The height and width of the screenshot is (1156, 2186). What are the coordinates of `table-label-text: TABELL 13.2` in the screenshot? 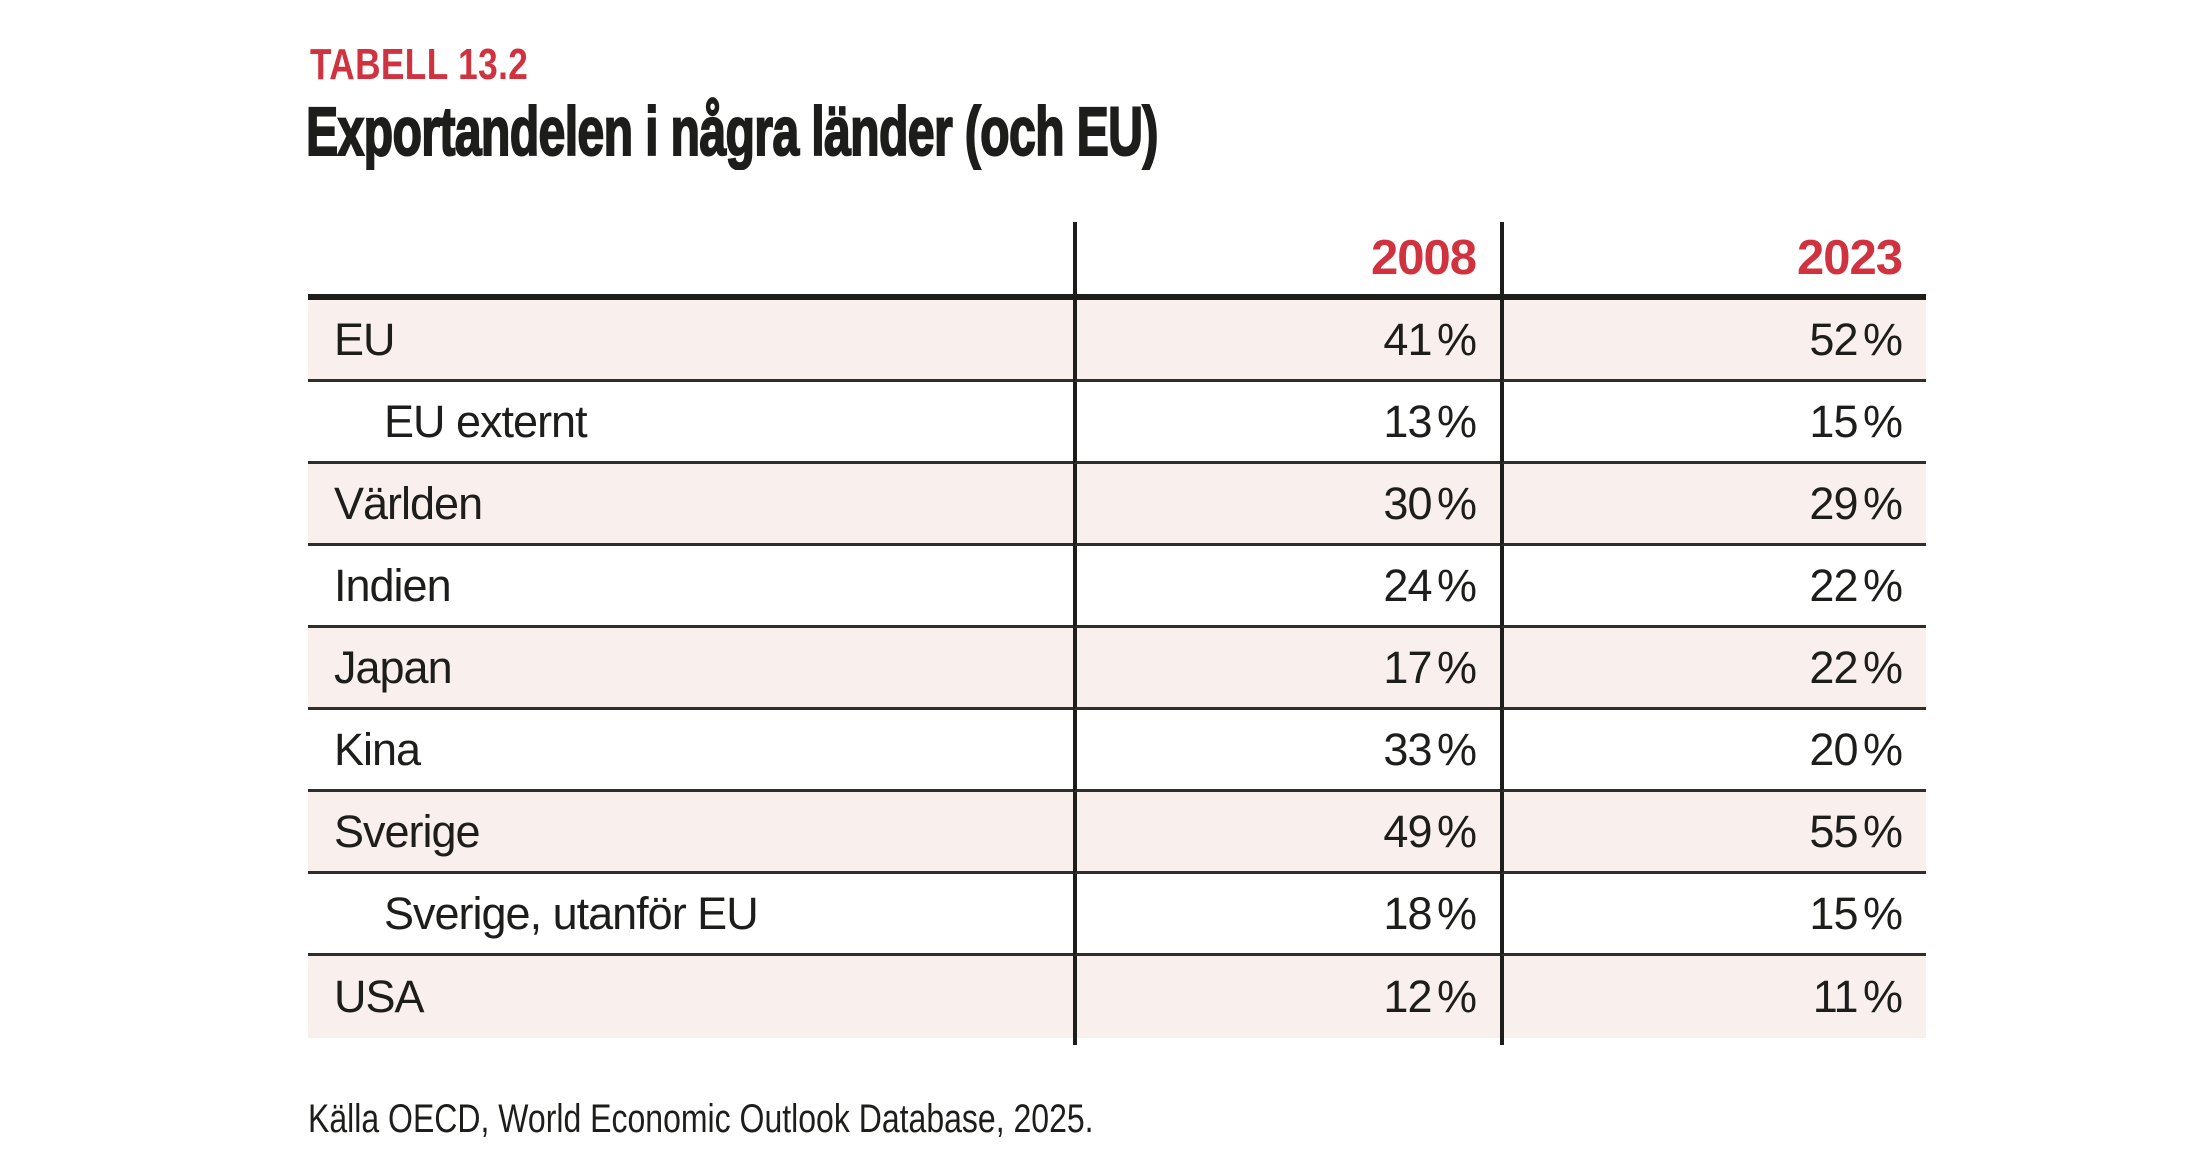 It's located at (419, 64).